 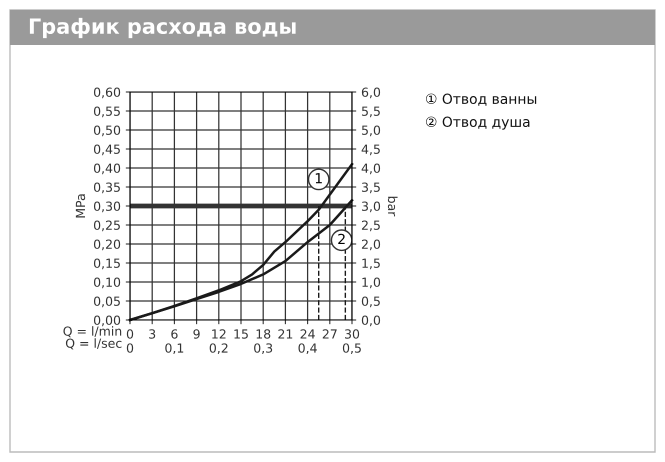 I want to click on y-tick-label: 0,55, so click(x=107, y=112).